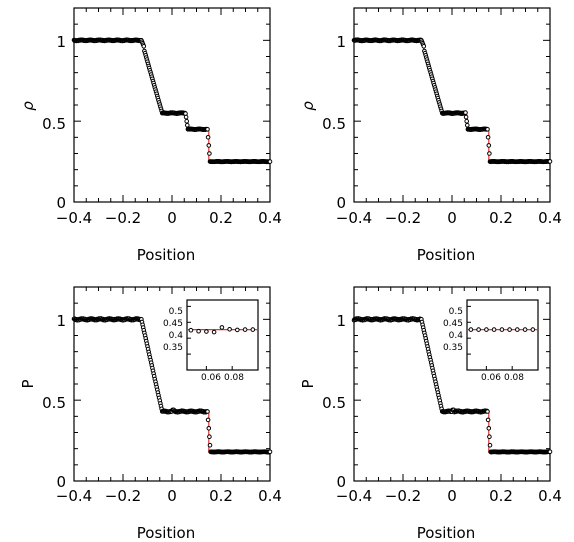 The image size is (574, 542). I want to click on inset-x-tick-label: 0.06, so click(491, 378).